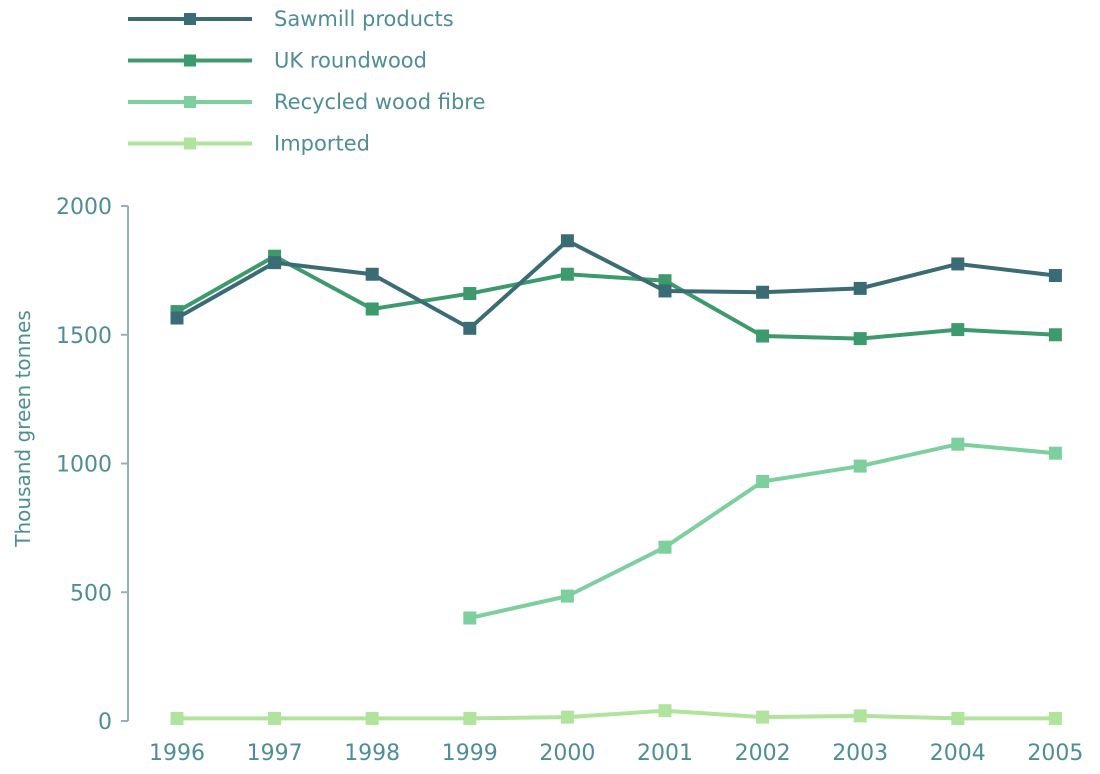 This screenshot has width=1100, height=774. Describe the element at coordinates (1055, 753) in the screenshot. I see `x-tick-label: 2005` at that location.